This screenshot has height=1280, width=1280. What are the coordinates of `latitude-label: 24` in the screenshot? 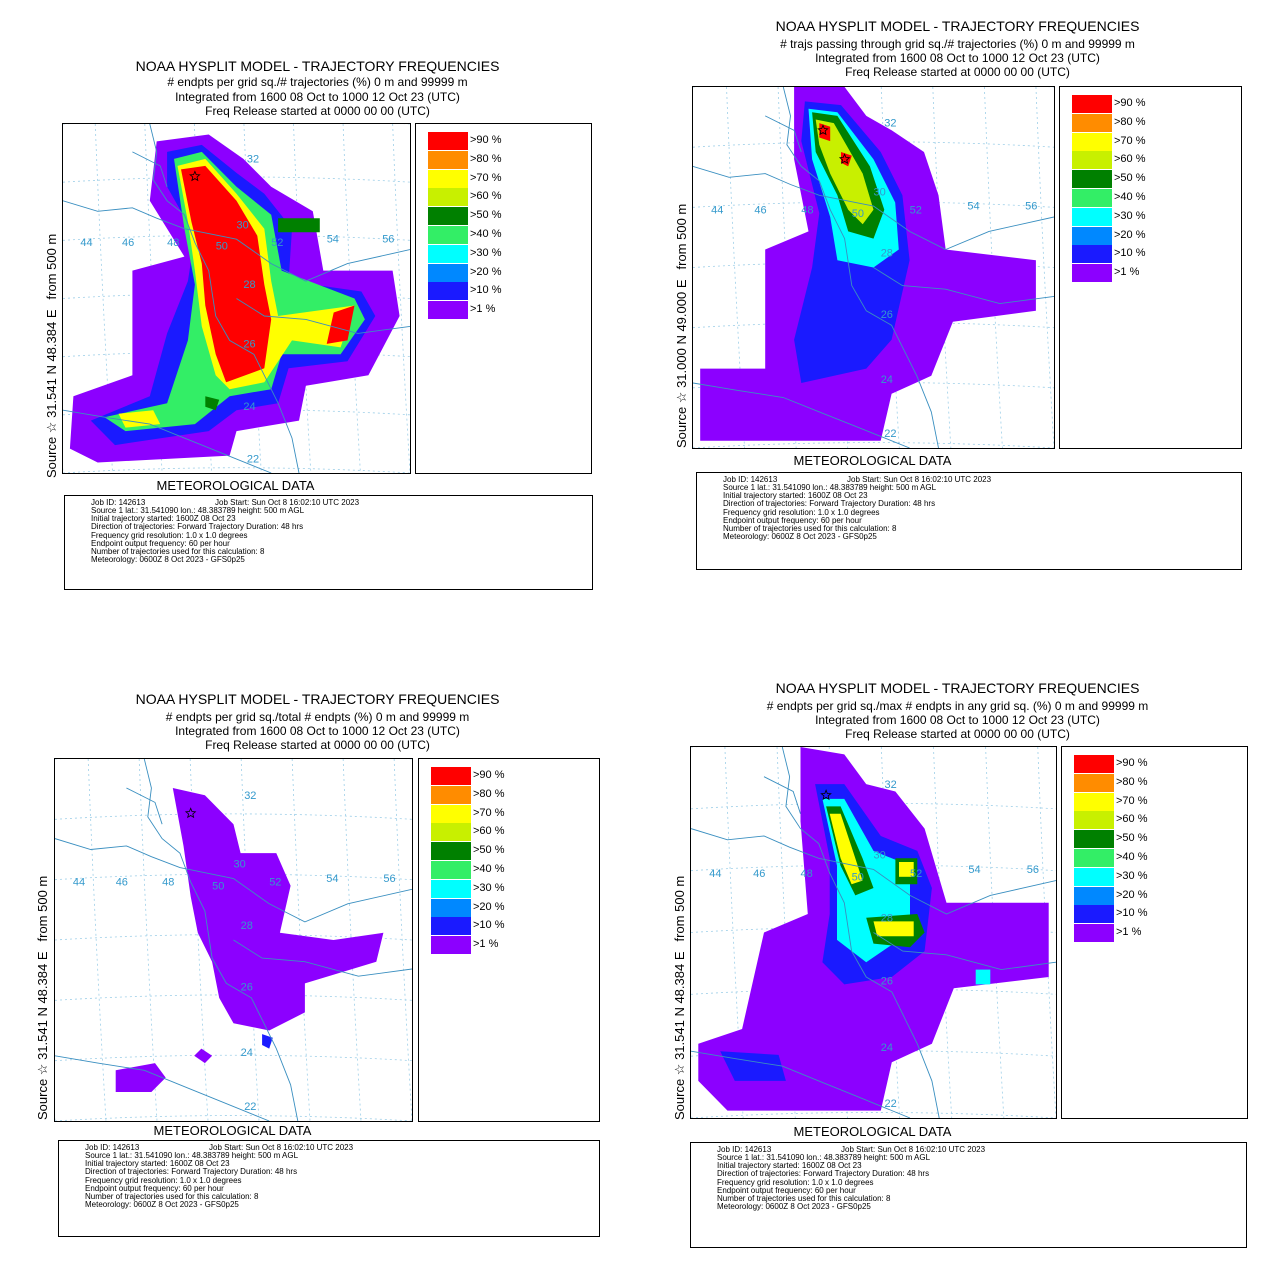 It's located at (887, 1048).